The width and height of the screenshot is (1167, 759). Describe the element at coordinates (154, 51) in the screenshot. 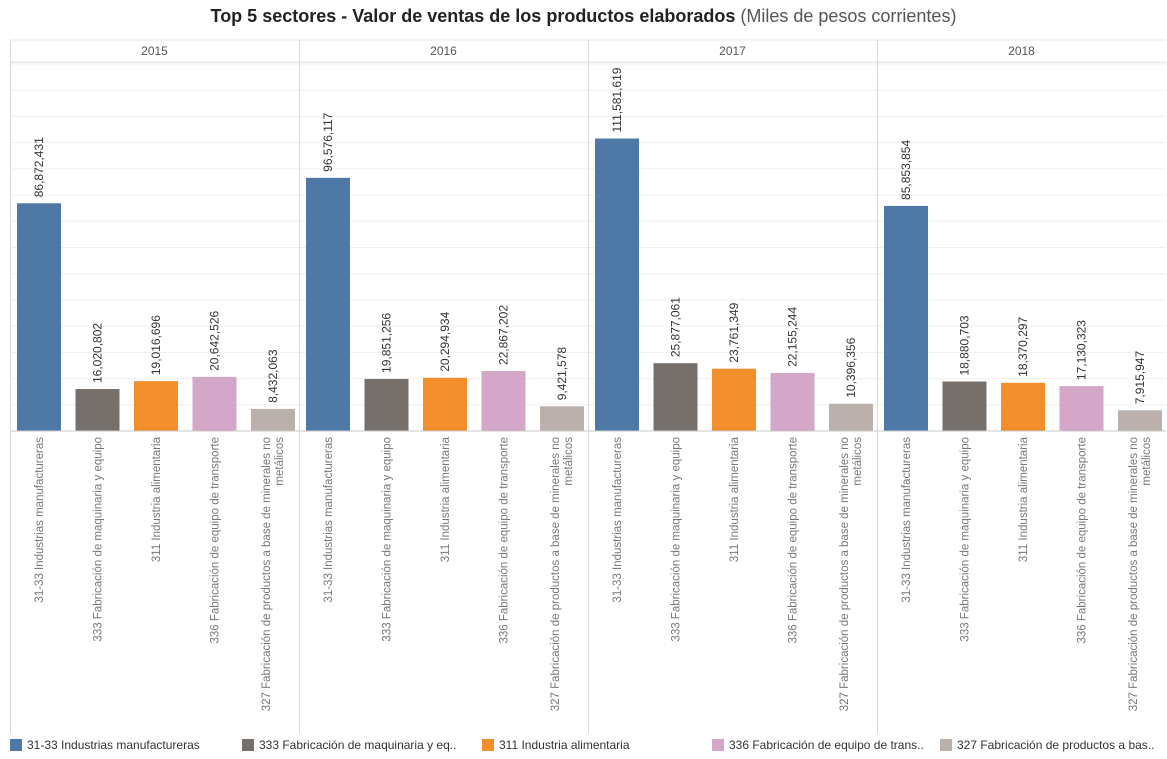

I see `panel-header-label: 2015` at that location.